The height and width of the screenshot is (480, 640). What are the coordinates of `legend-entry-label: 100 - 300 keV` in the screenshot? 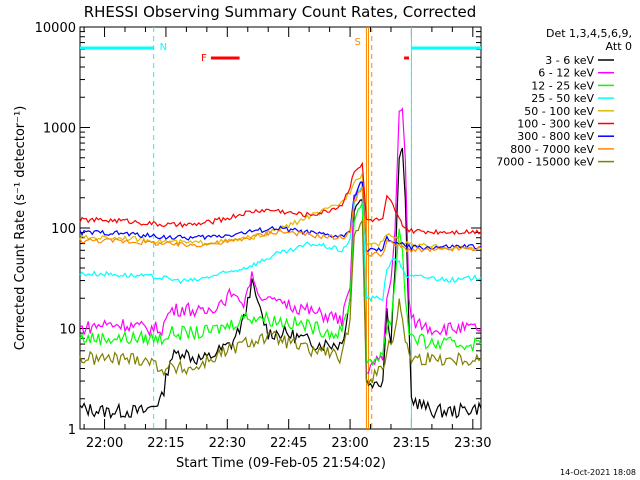 It's located at (555, 124).